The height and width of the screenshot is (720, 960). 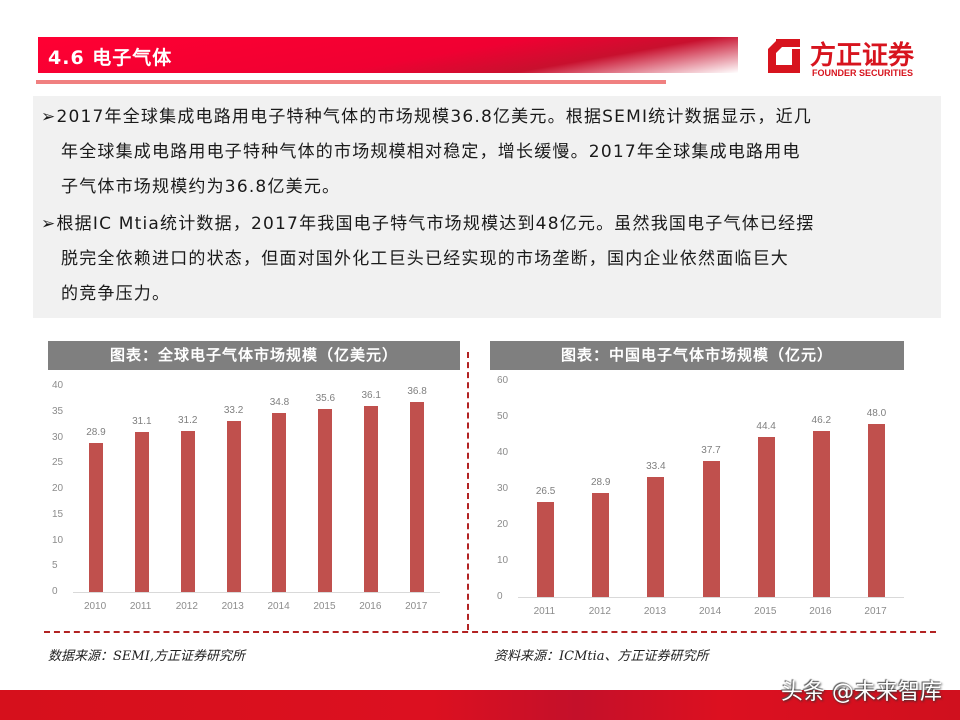 What do you see at coordinates (58, 514) in the screenshot?
I see `y-tick-label: 15` at bounding box center [58, 514].